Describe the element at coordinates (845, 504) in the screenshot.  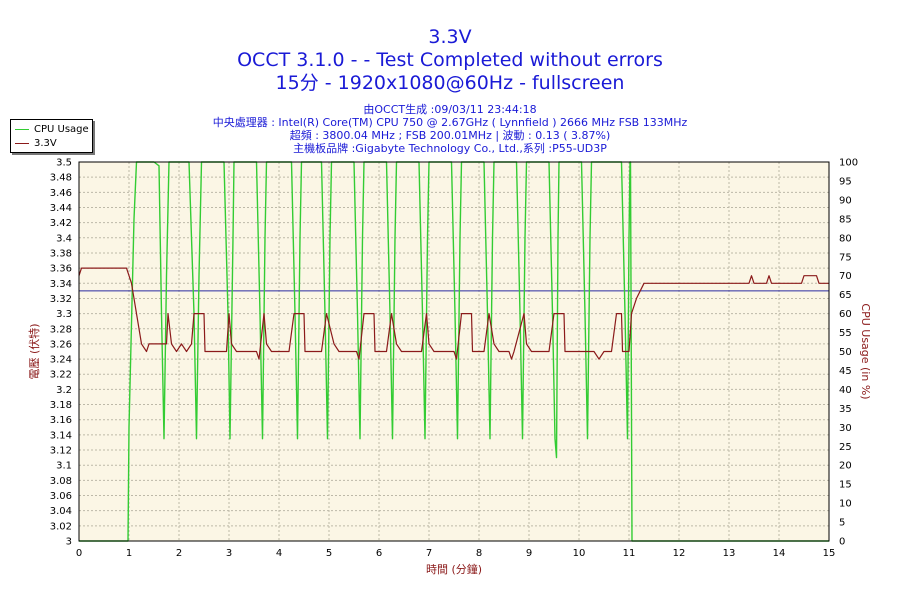
I see `y-right-tick-10: 10` at that location.